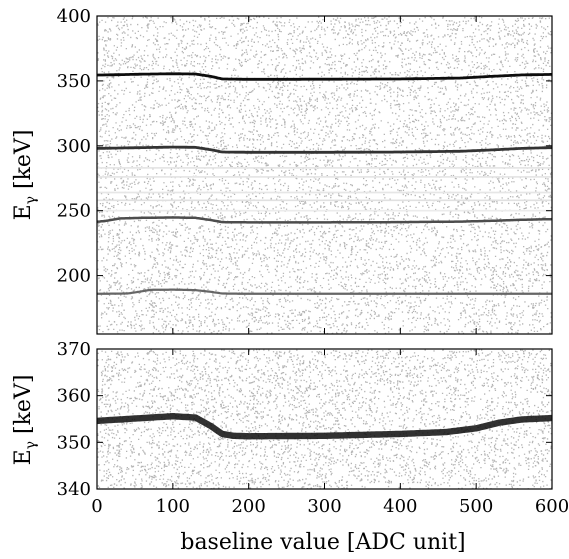 The width and height of the screenshot is (569, 559). I want to click on x-tick-label: 600, so click(552, 506).